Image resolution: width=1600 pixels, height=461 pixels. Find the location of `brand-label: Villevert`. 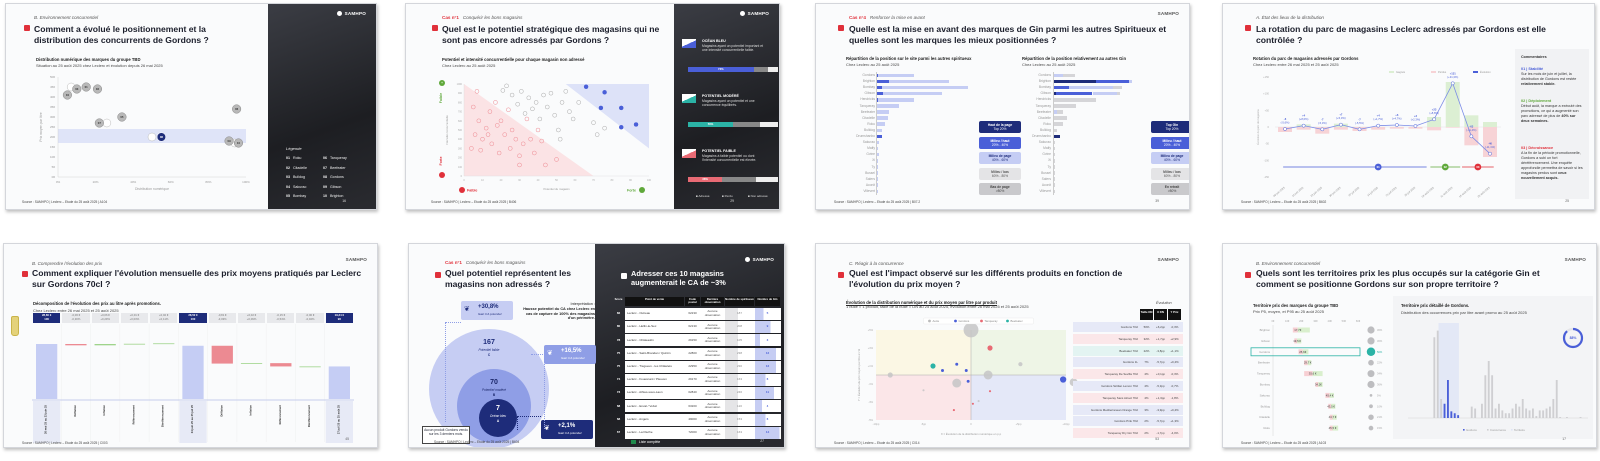

brand-label: Villevert is located at coordinates (869, 190).